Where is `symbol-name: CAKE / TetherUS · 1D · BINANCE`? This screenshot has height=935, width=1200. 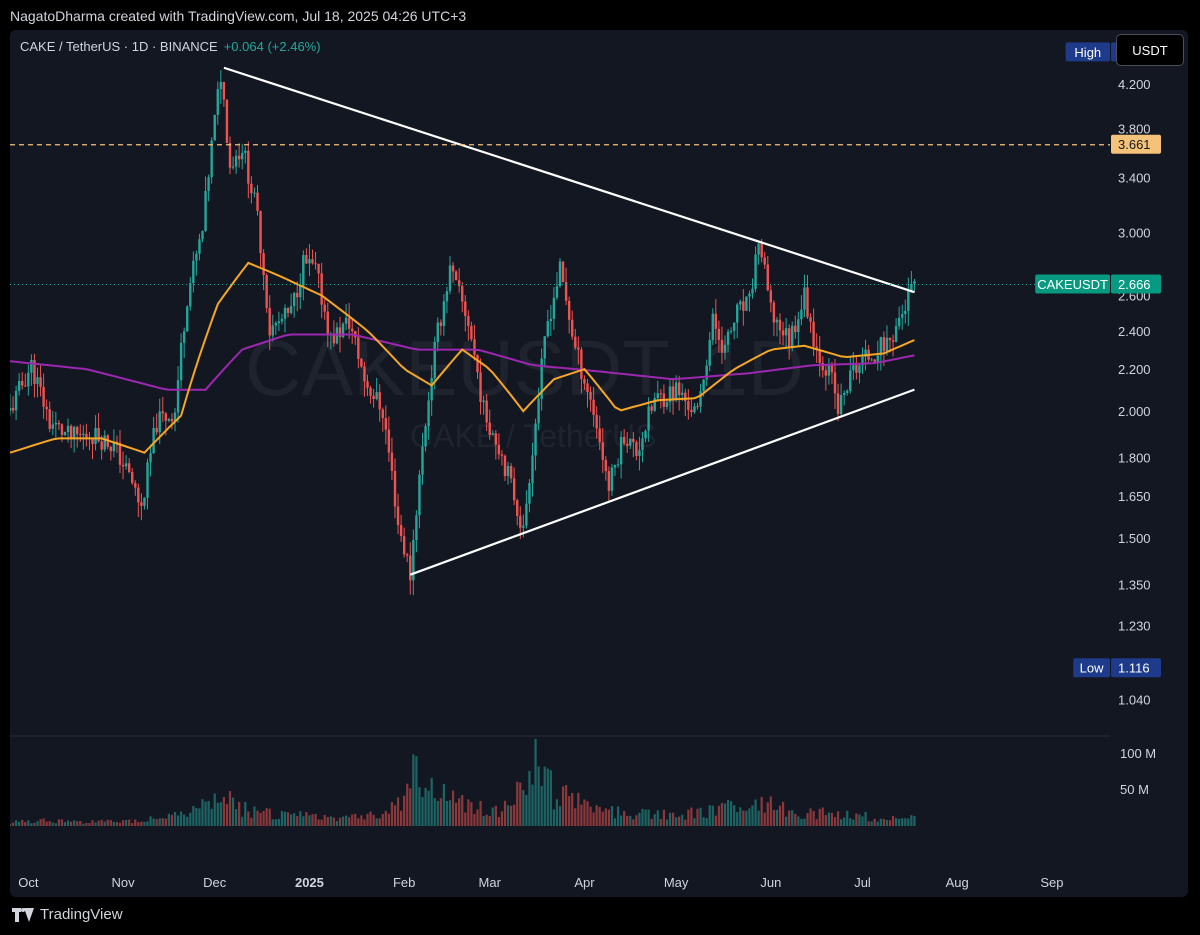 symbol-name: CAKE / TetherUS · 1D · BINANCE is located at coordinates (119, 46).